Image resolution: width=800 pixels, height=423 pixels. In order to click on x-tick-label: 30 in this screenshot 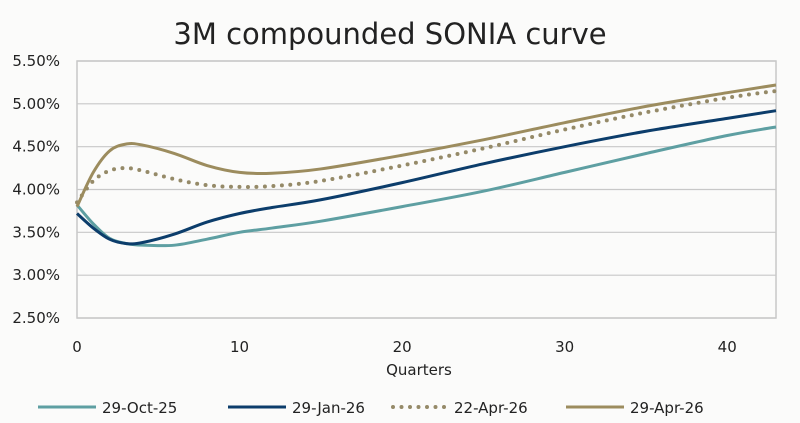, I will do `click(564, 347)`.